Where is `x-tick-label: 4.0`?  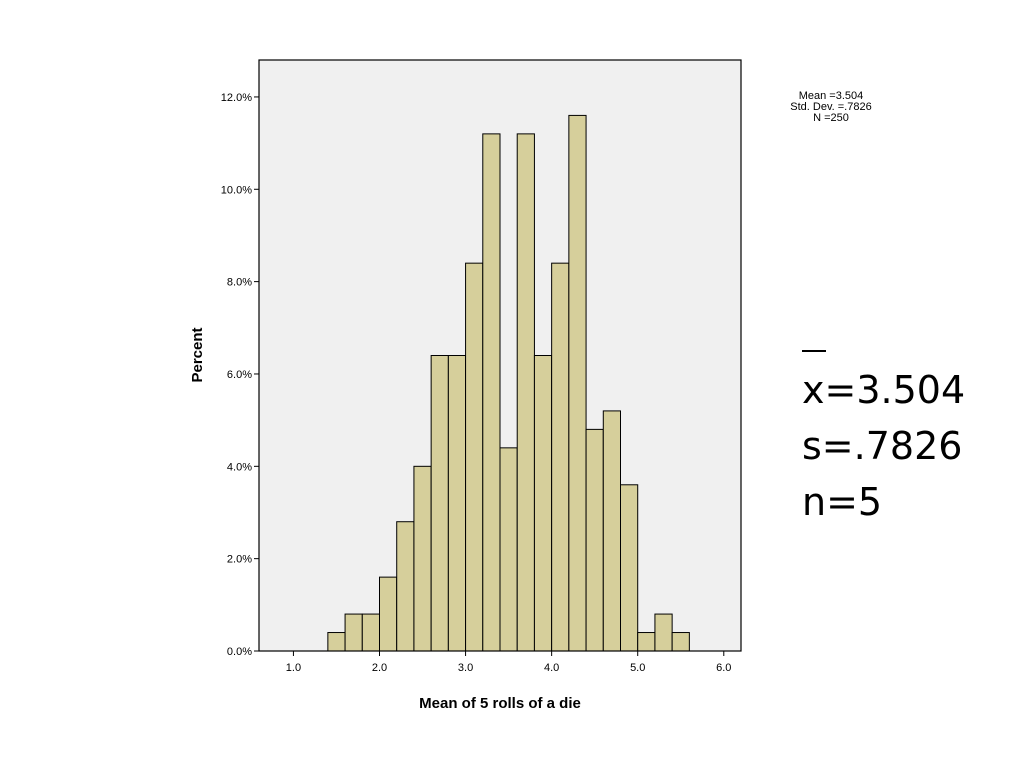 x-tick-label: 4.0 is located at coordinates (551, 668).